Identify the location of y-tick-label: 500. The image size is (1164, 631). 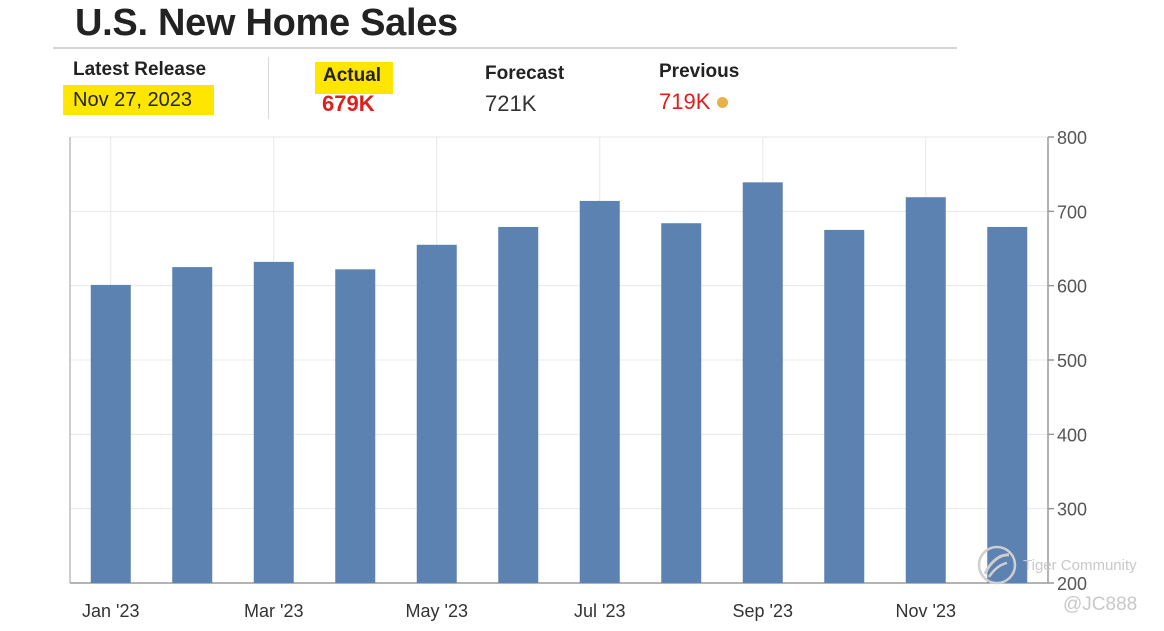
(1072, 361).